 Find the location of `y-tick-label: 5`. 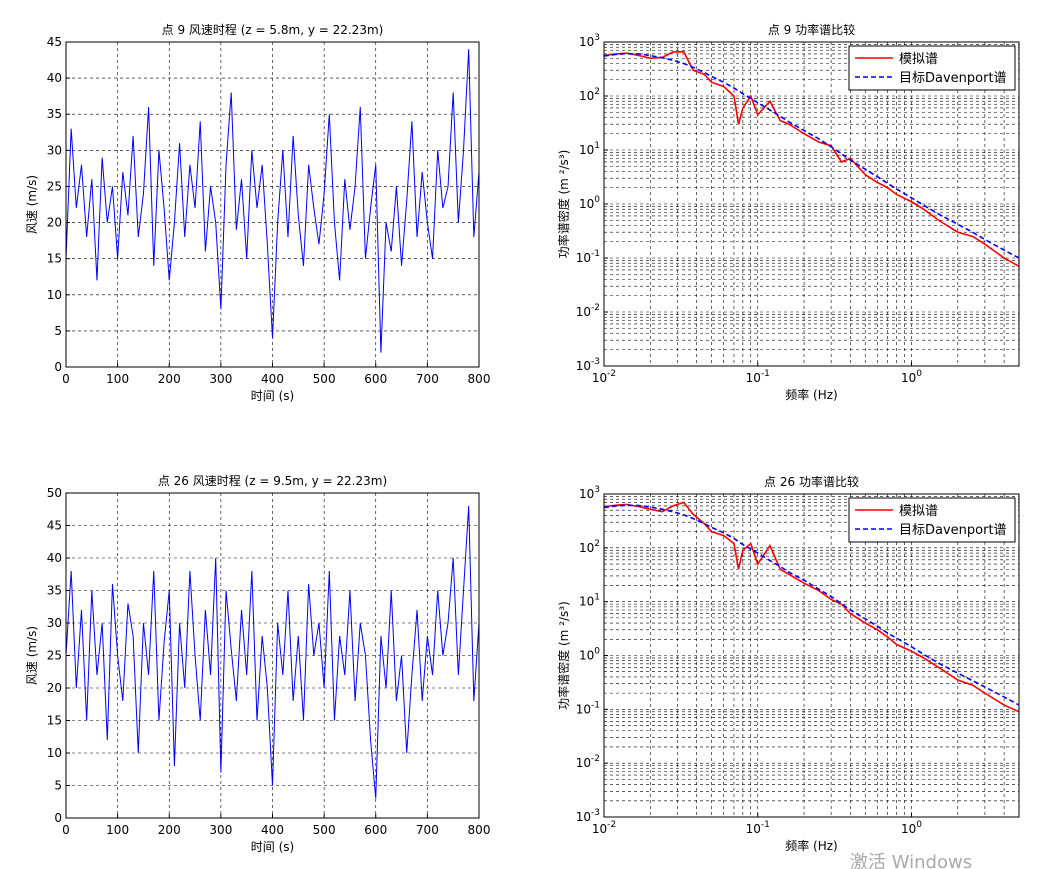

y-tick-label: 5 is located at coordinates (58, 331).